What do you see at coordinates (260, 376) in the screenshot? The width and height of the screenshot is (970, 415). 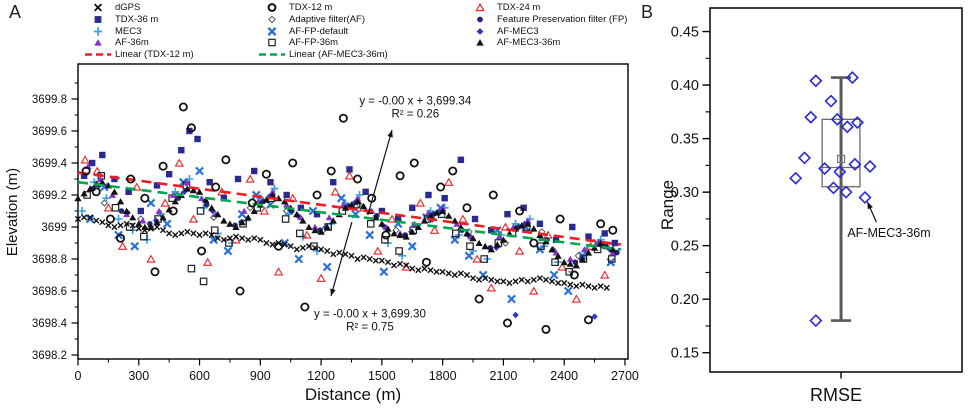 I see `svg-text: 900` at bounding box center [260, 376].